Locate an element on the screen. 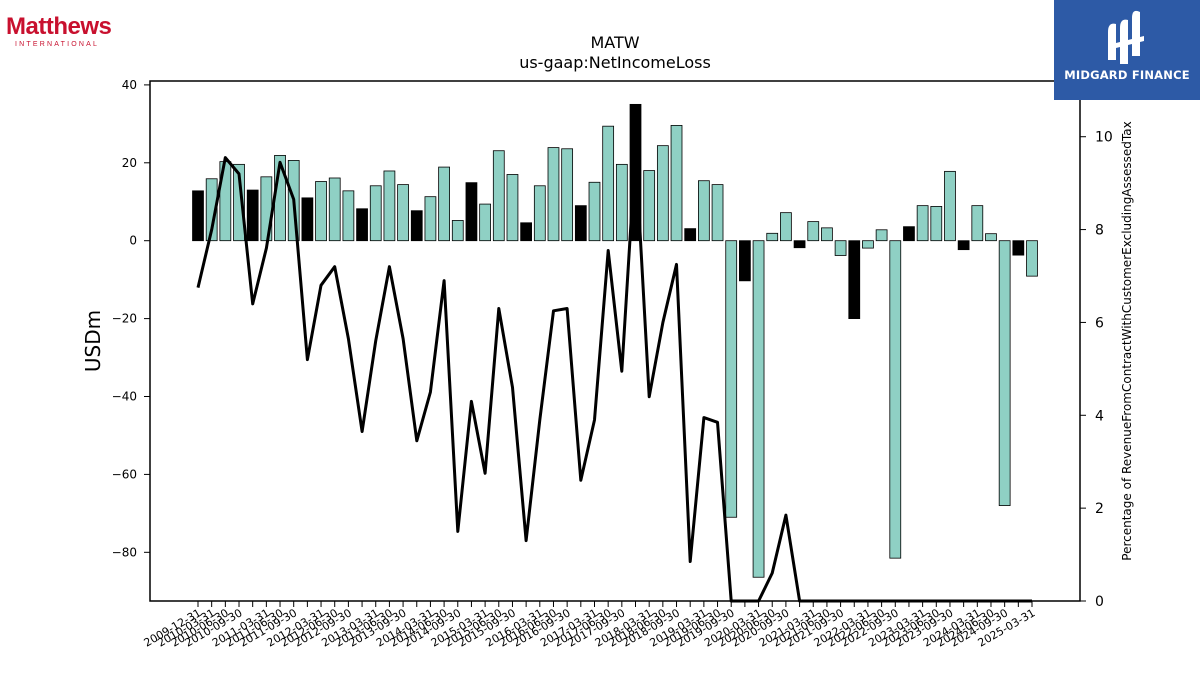  y2-tick-label: 6 is located at coordinates (1099, 323).